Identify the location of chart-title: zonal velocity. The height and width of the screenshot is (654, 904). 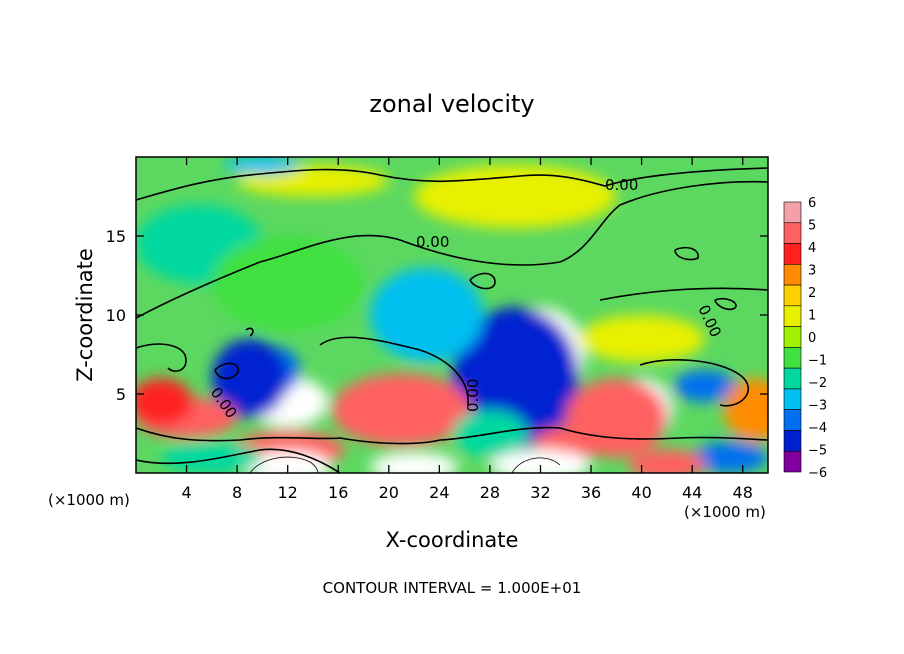
(451, 104).